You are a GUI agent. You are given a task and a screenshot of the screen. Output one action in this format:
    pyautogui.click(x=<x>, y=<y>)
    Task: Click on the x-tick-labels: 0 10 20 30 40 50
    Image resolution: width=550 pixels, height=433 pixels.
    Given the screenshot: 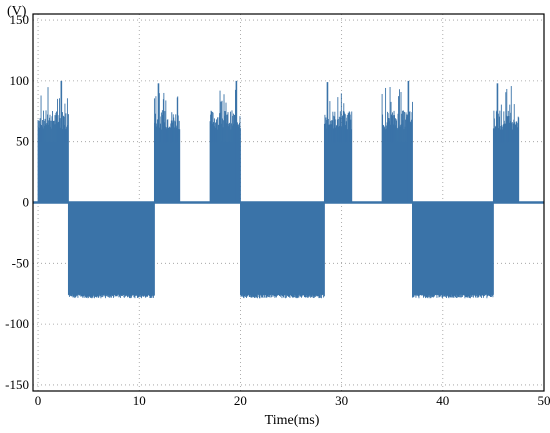 What is the action you would take?
    pyautogui.click(x=292, y=400)
    